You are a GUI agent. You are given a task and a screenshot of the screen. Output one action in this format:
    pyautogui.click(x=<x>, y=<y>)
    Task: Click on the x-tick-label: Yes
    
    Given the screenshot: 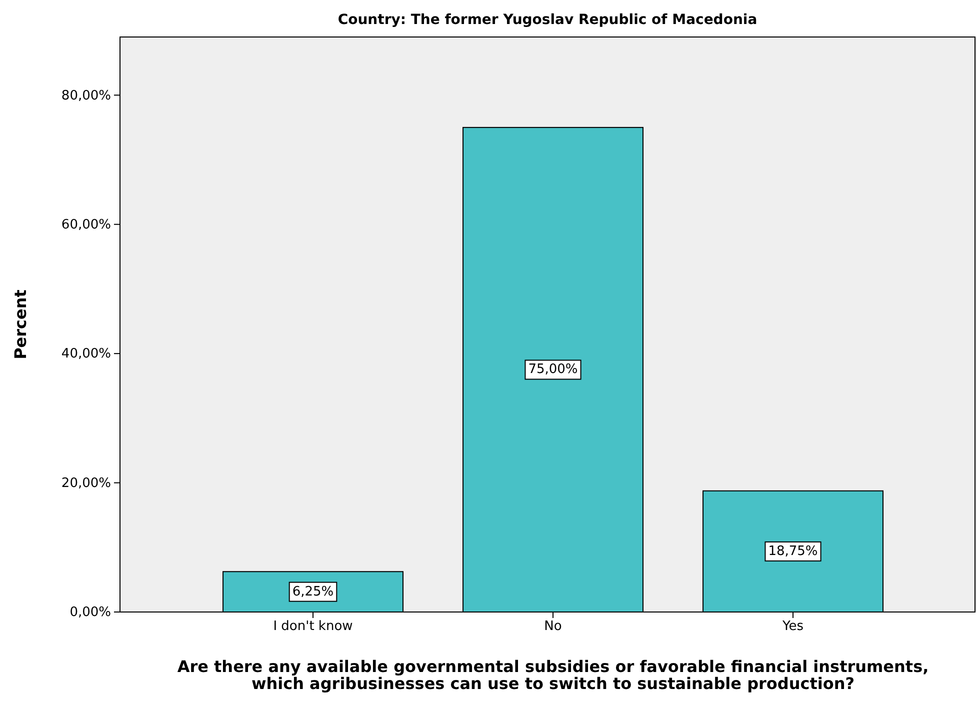 What is the action you would take?
    pyautogui.click(x=793, y=626)
    